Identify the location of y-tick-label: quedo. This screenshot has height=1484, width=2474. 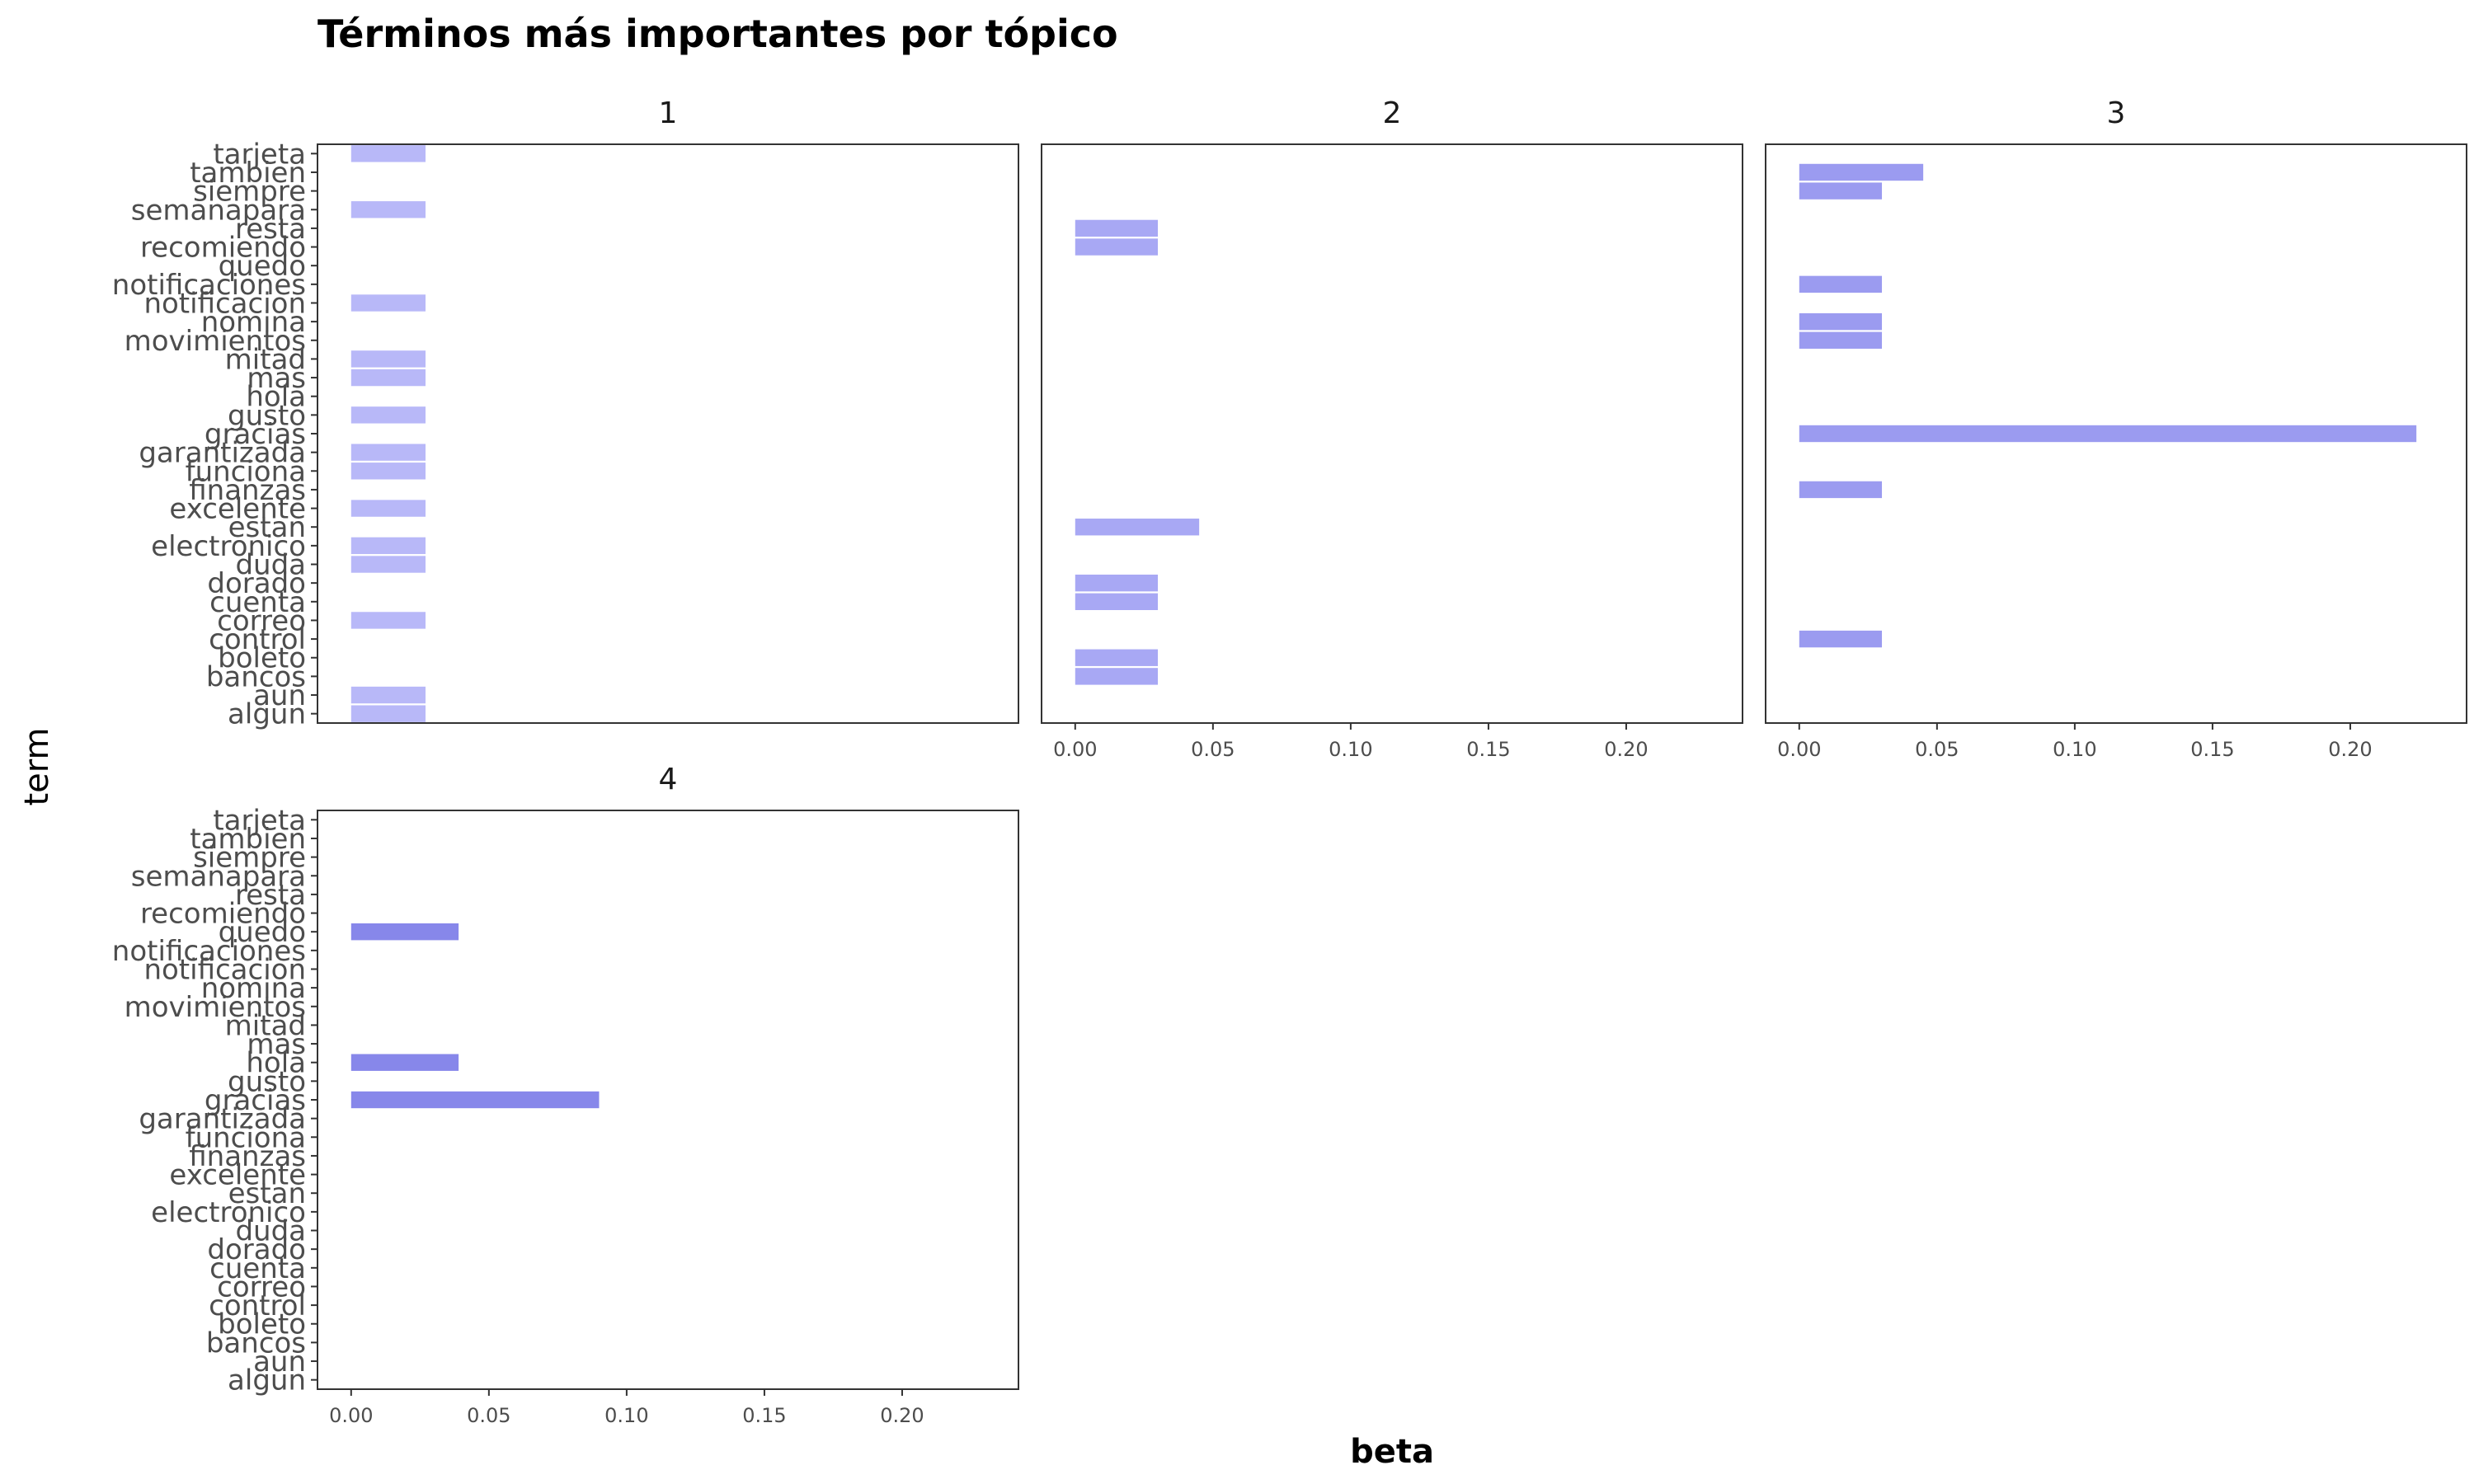
(262, 266).